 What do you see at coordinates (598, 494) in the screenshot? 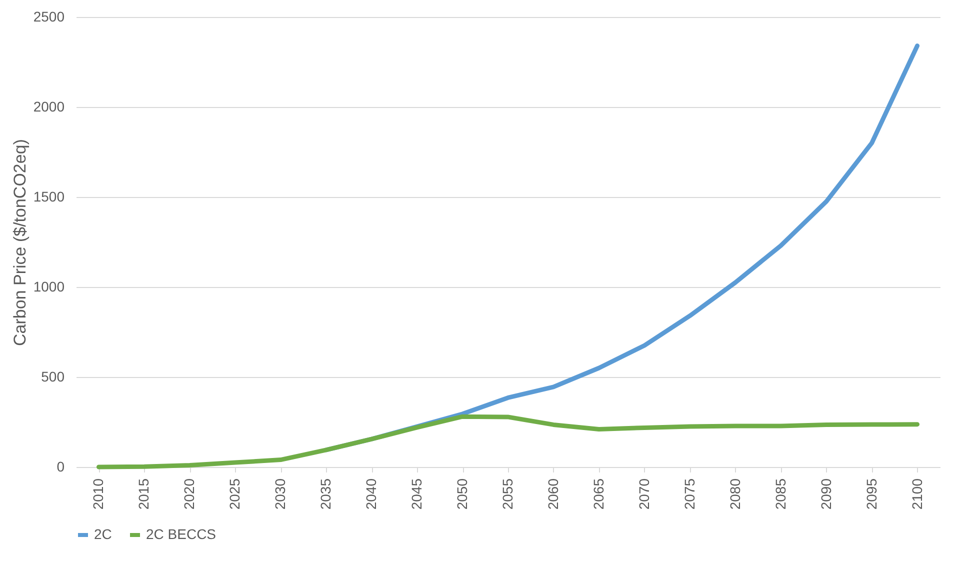
I see `x-tick-label: 2065` at bounding box center [598, 494].